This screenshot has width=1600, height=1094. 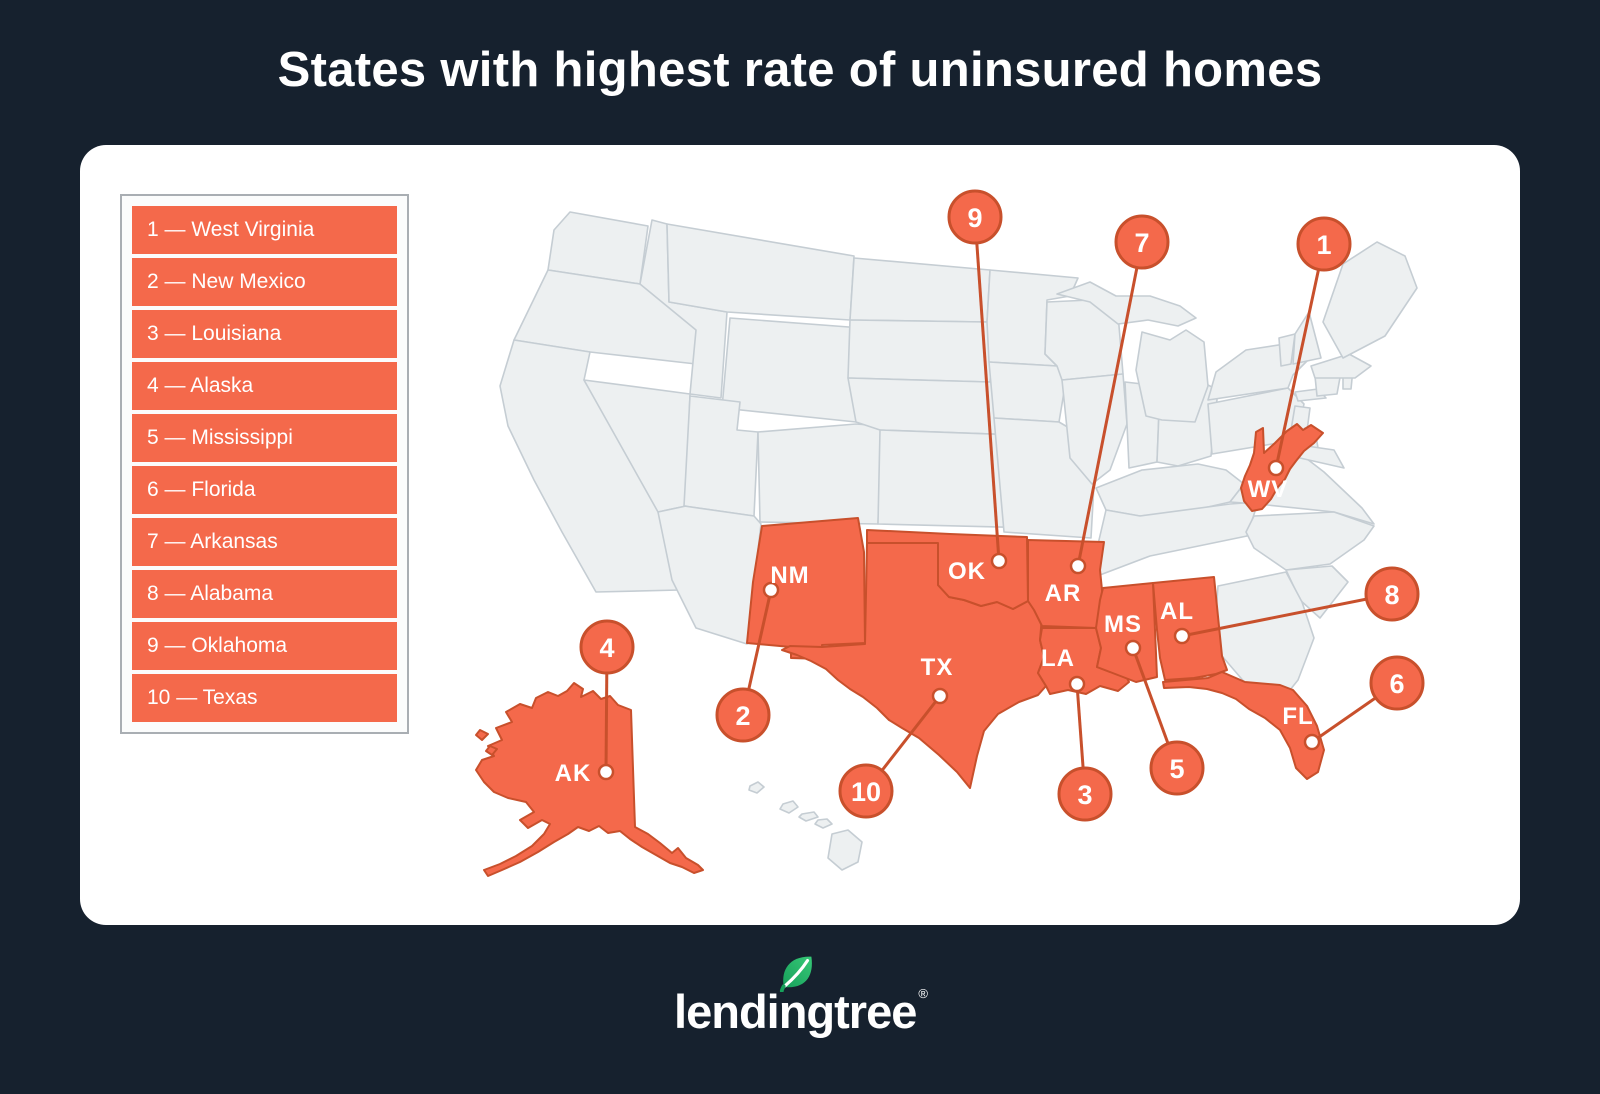 I want to click on state-fl, so click(x=1243, y=725).